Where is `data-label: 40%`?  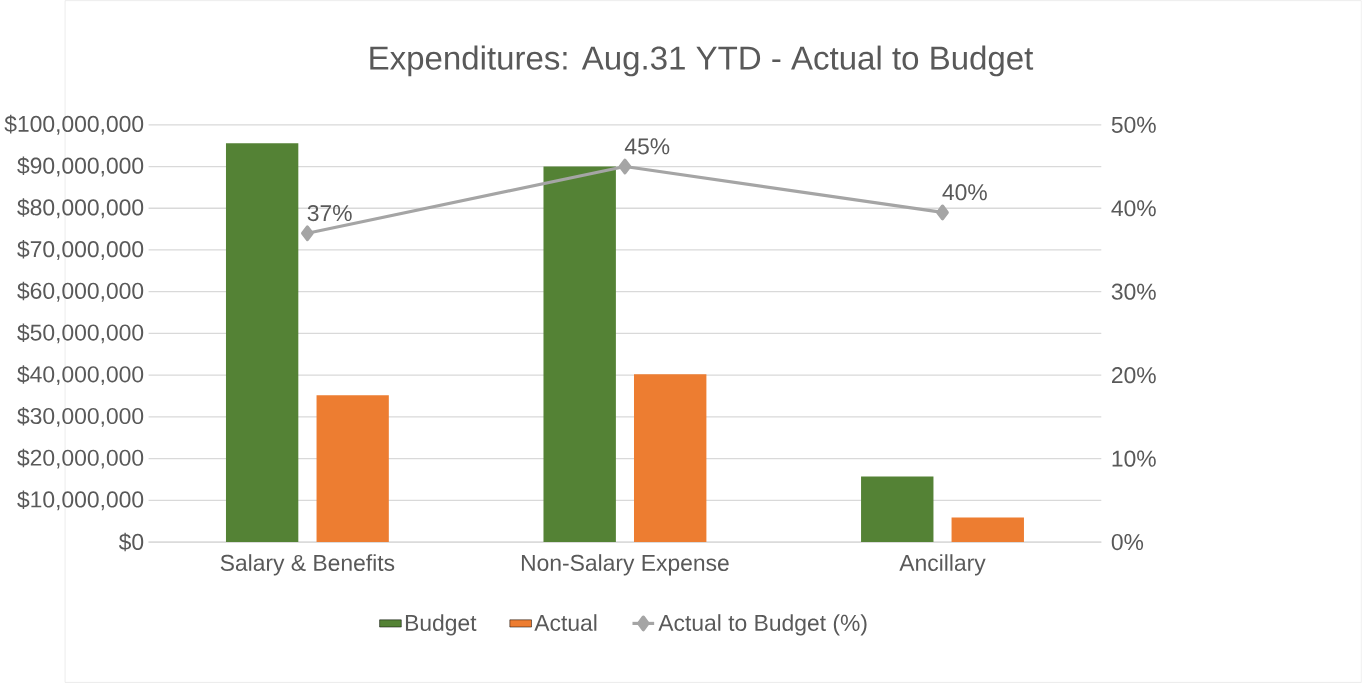 data-label: 40% is located at coordinates (964, 192).